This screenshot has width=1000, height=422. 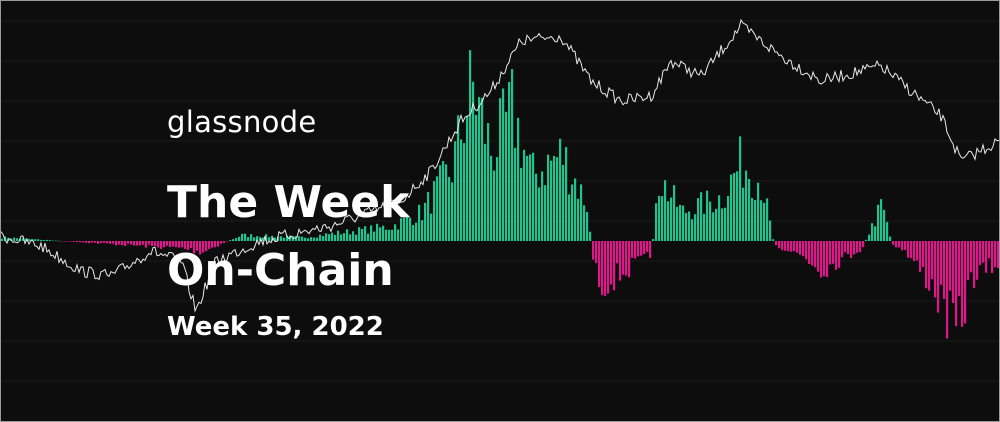 I want to click on subtitle: Week 35, 2022, so click(x=275, y=327).